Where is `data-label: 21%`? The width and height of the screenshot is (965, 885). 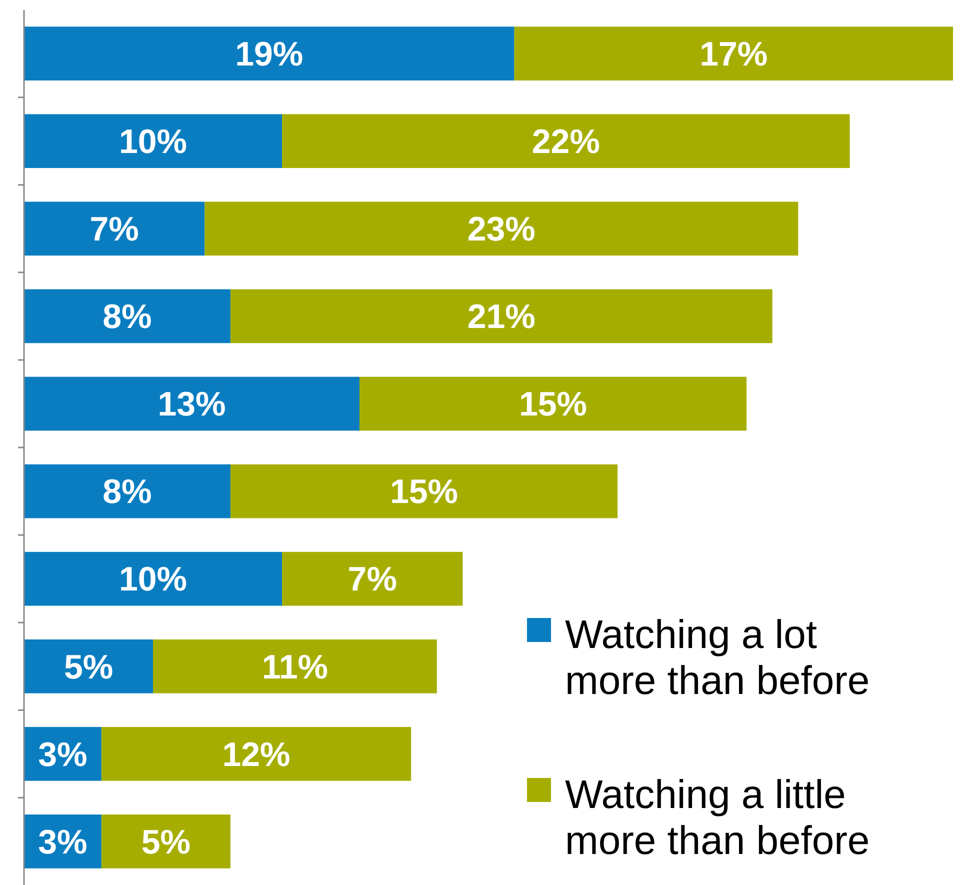
data-label: 21% is located at coordinates (501, 317).